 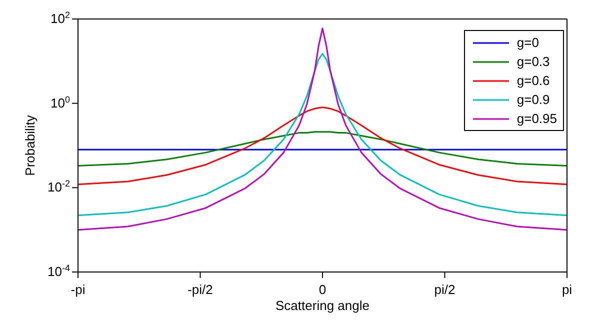 What do you see at coordinates (200, 289) in the screenshot?
I see `x-tick-label: -pi/2` at bounding box center [200, 289].